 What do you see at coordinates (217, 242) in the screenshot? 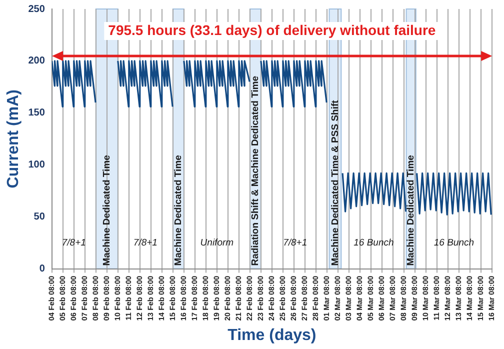
I see `annotation: Uniform` at bounding box center [217, 242].